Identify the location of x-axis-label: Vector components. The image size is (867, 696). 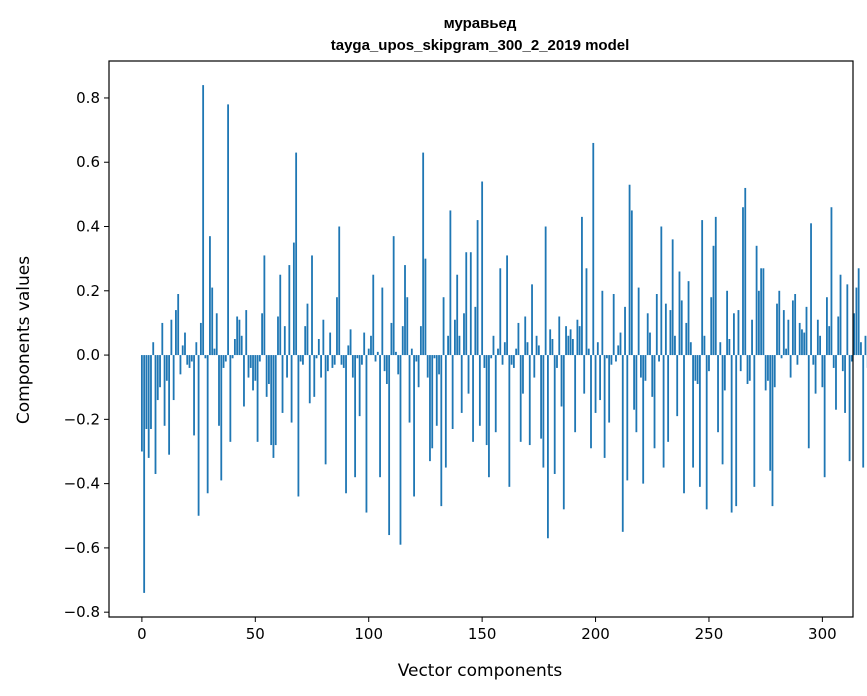
(480, 671).